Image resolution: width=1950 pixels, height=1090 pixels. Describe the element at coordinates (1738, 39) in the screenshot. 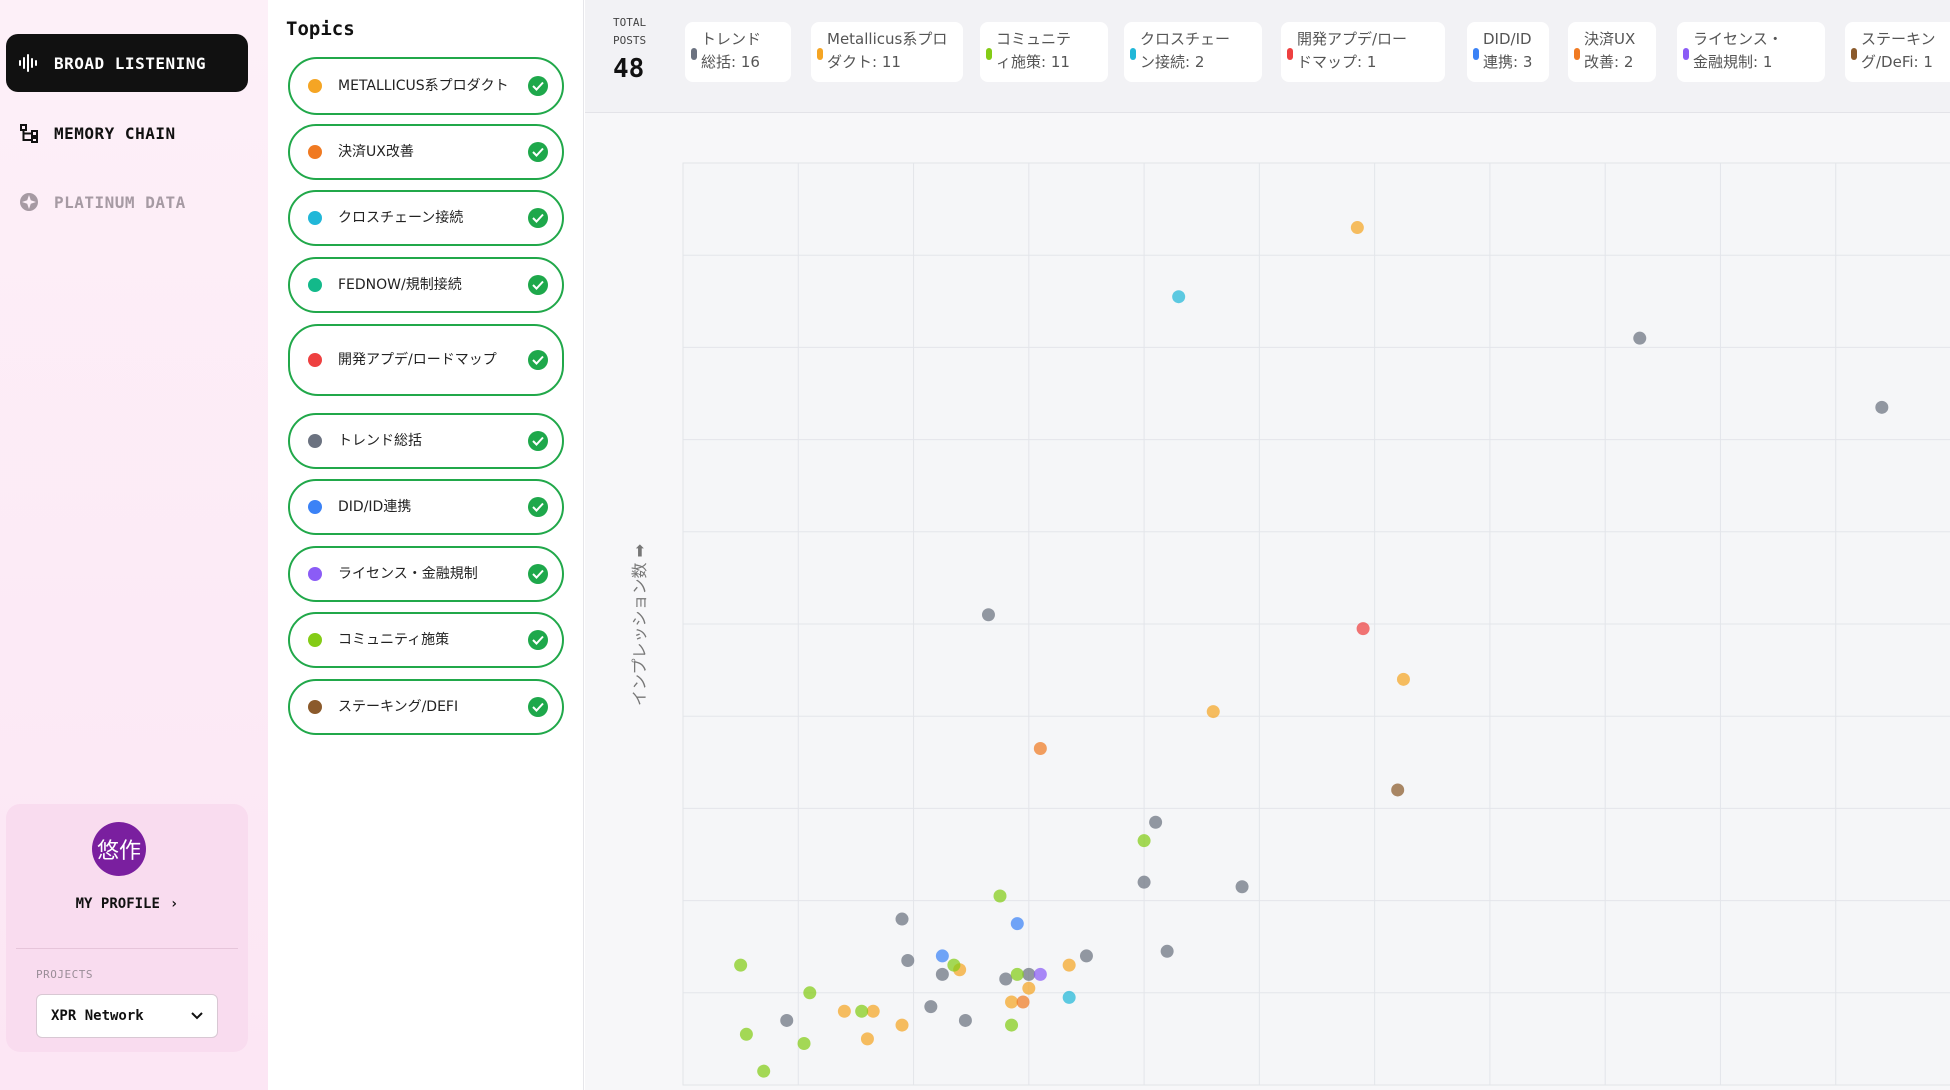

I see `chip-topic-name: ライセンス・` at that location.